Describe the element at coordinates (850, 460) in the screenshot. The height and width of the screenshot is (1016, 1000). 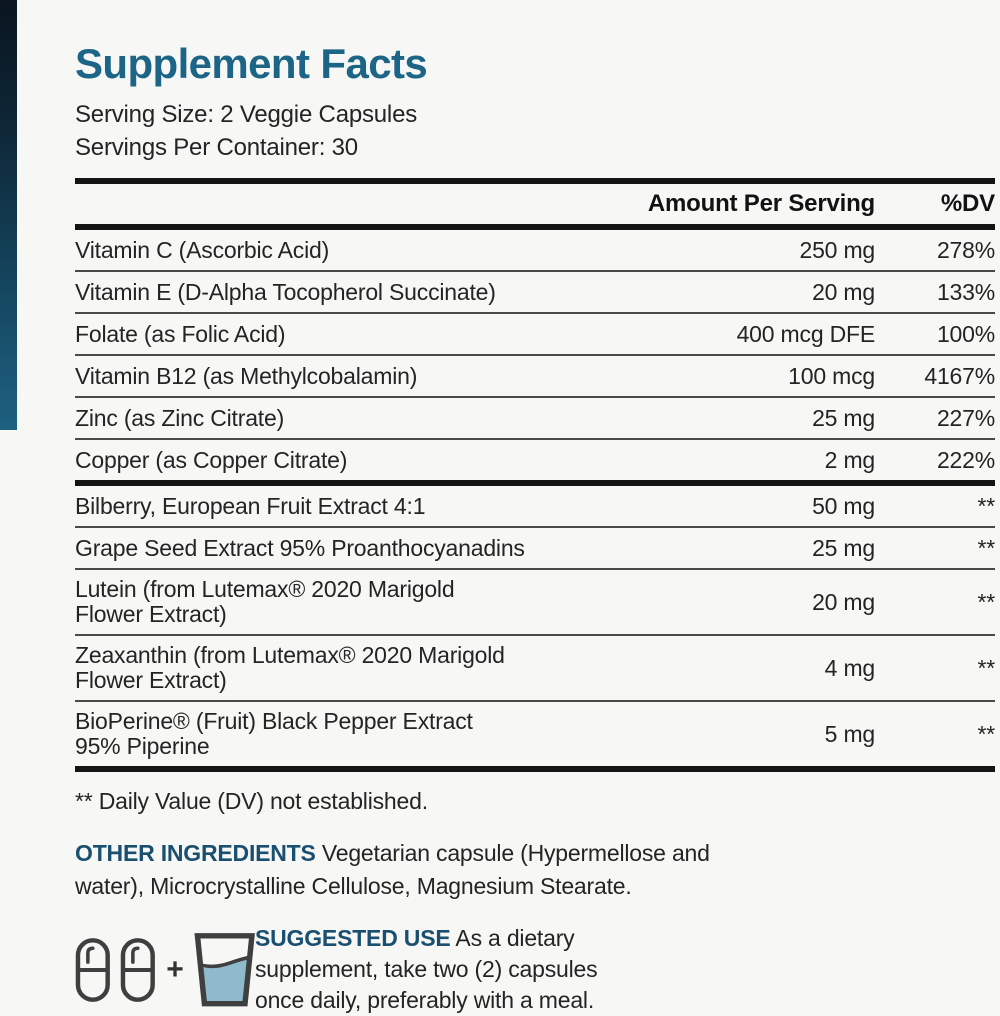
I see `nutrient-amount: 2 mg` at that location.